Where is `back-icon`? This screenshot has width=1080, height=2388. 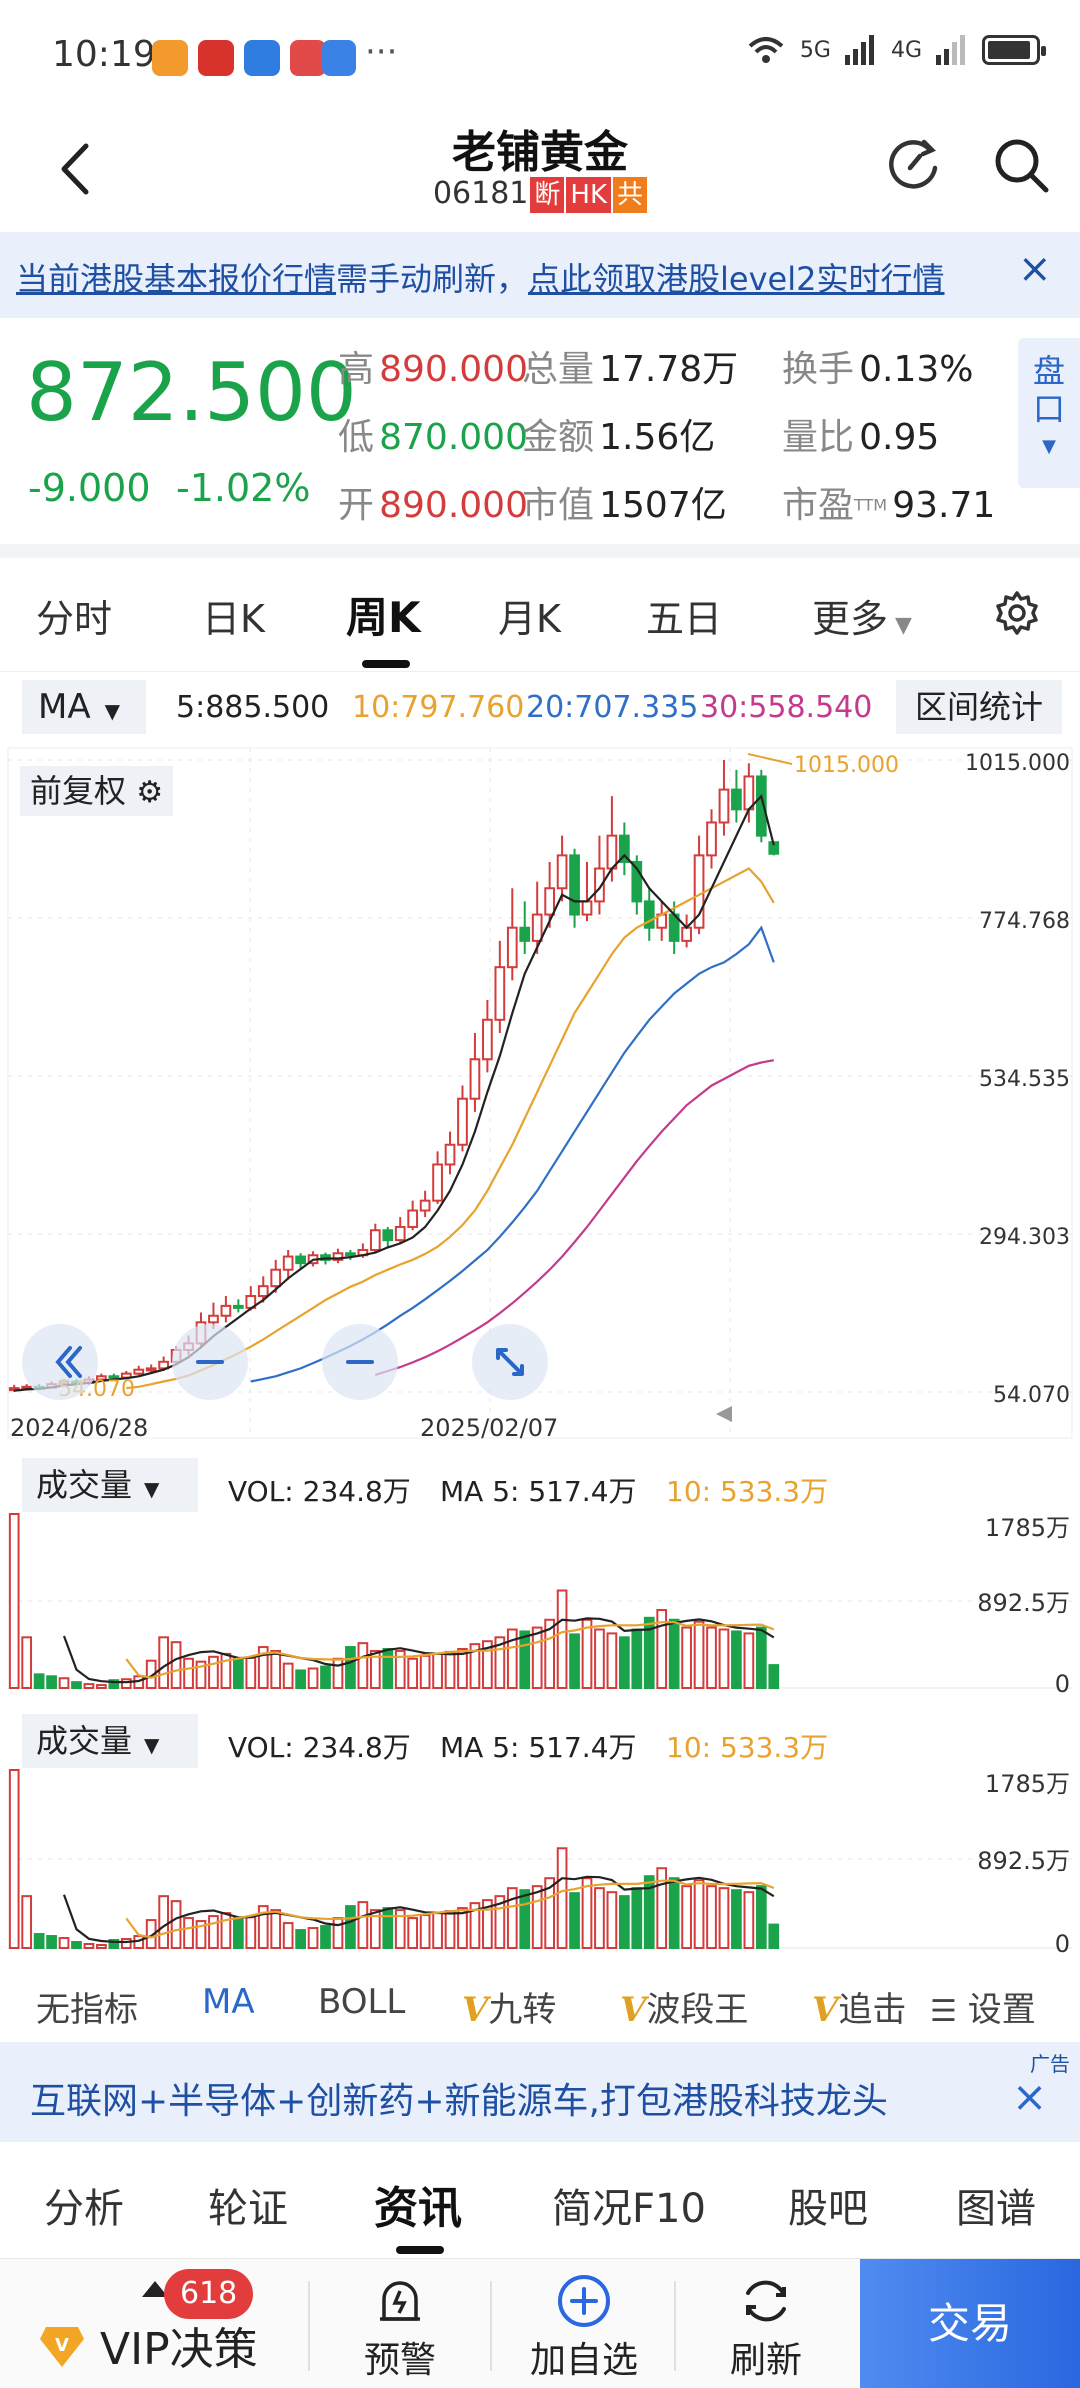
back-icon is located at coordinates (78, 169).